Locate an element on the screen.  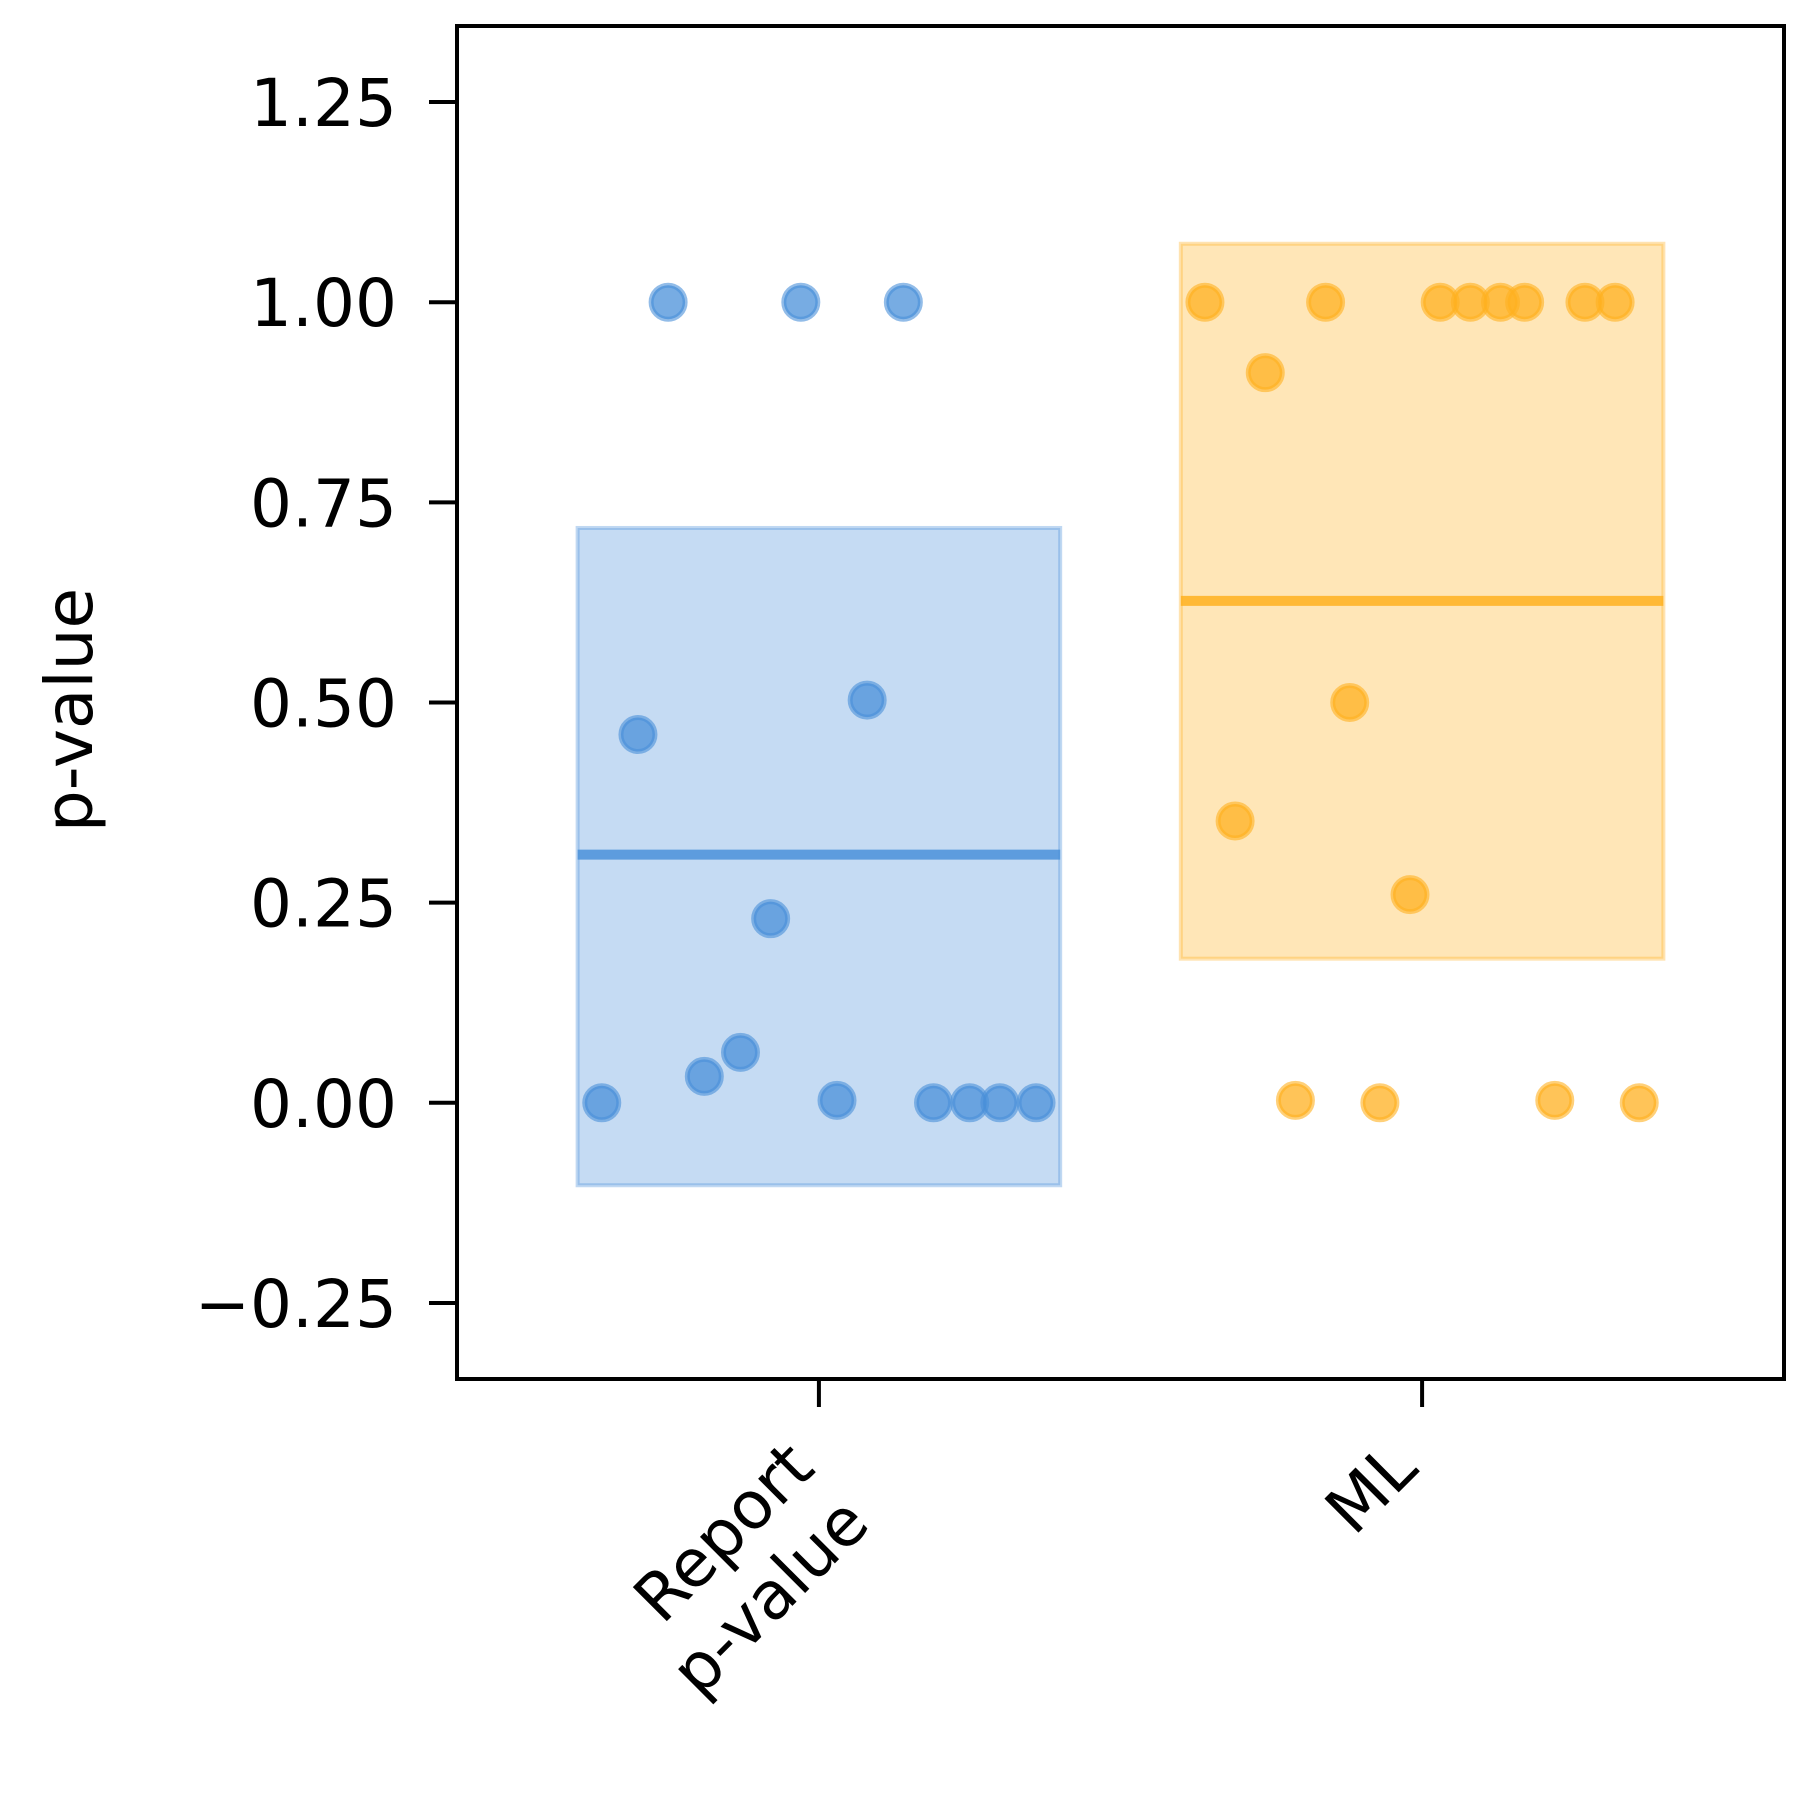
y-axis: −0.25 0.00 0.25 0.50 0.75 1.00 1.25 is located at coordinates (326, 704).